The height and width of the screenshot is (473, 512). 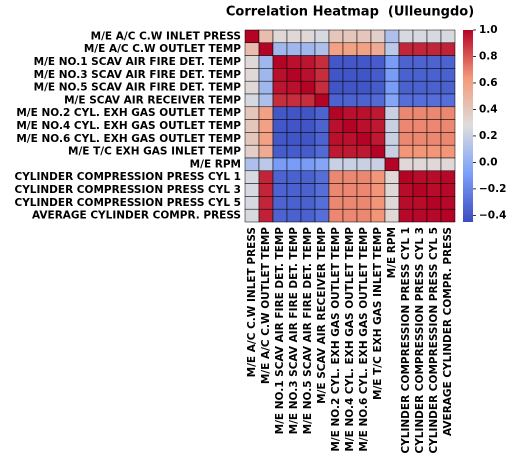 I want to click on x-tick-label: M/E NO.3 SCAV AIR FIRE DET. TEMP, so click(x=294, y=331).